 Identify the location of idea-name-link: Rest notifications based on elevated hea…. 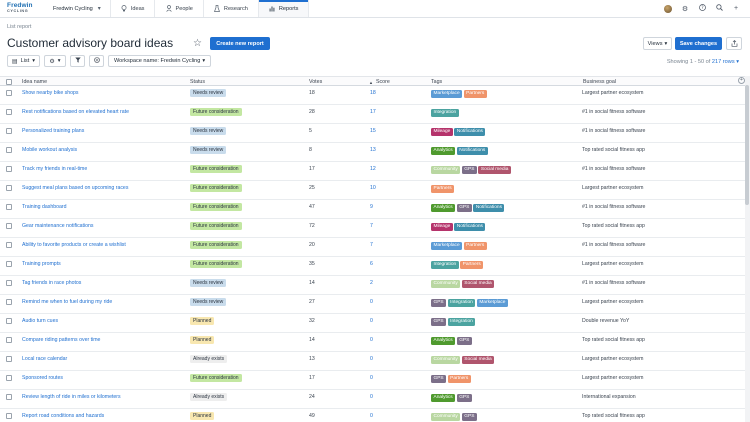
(75, 112).